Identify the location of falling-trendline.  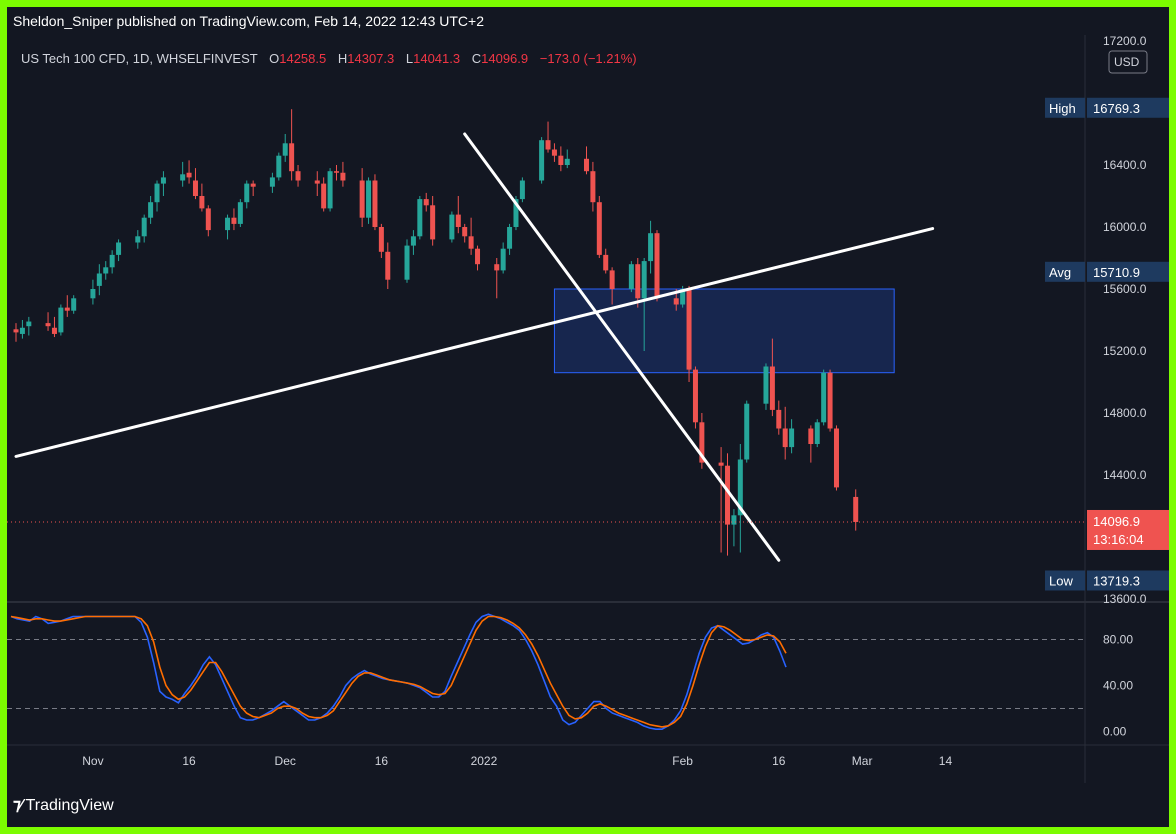
(622, 347).